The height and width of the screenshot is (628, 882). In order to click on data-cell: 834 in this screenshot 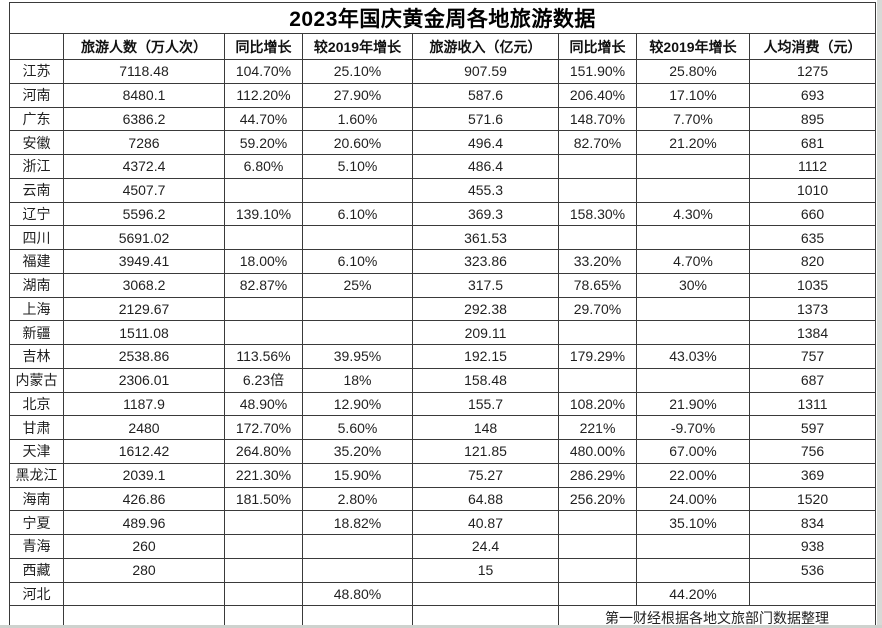, I will do `click(812, 522)`.